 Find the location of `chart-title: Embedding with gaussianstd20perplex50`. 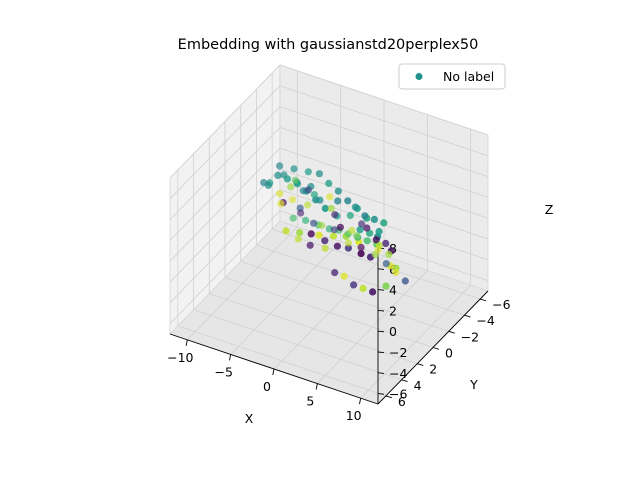

chart-title: Embedding with gaussianstd20perplex50 is located at coordinates (328, 45).